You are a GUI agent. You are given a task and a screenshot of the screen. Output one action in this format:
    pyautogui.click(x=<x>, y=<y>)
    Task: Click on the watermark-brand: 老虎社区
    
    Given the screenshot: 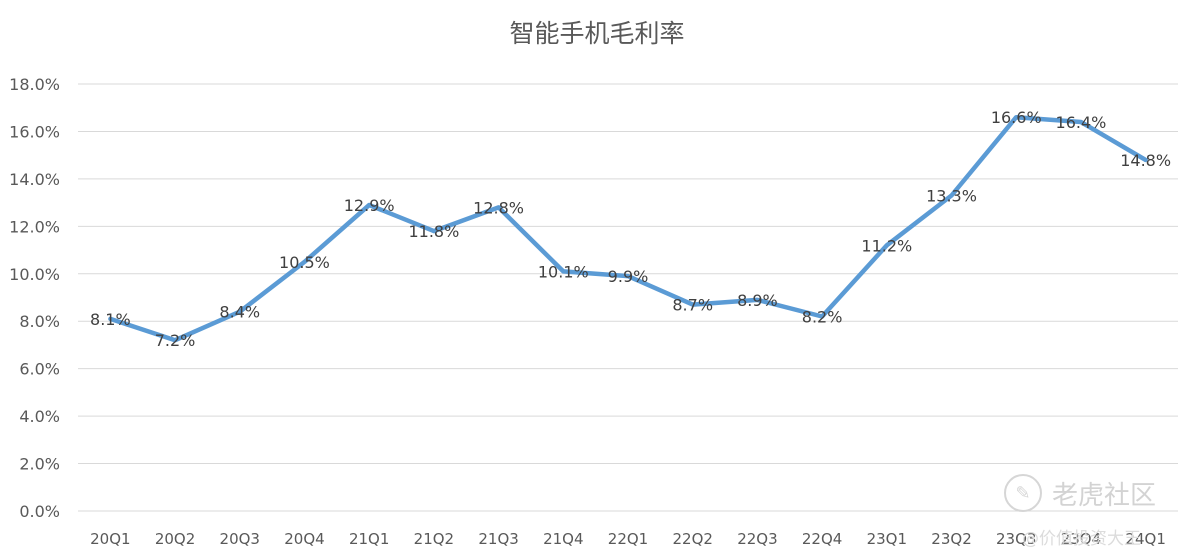 What is the action you would take?
    pyautogui.click(x=1104, y=495)
    